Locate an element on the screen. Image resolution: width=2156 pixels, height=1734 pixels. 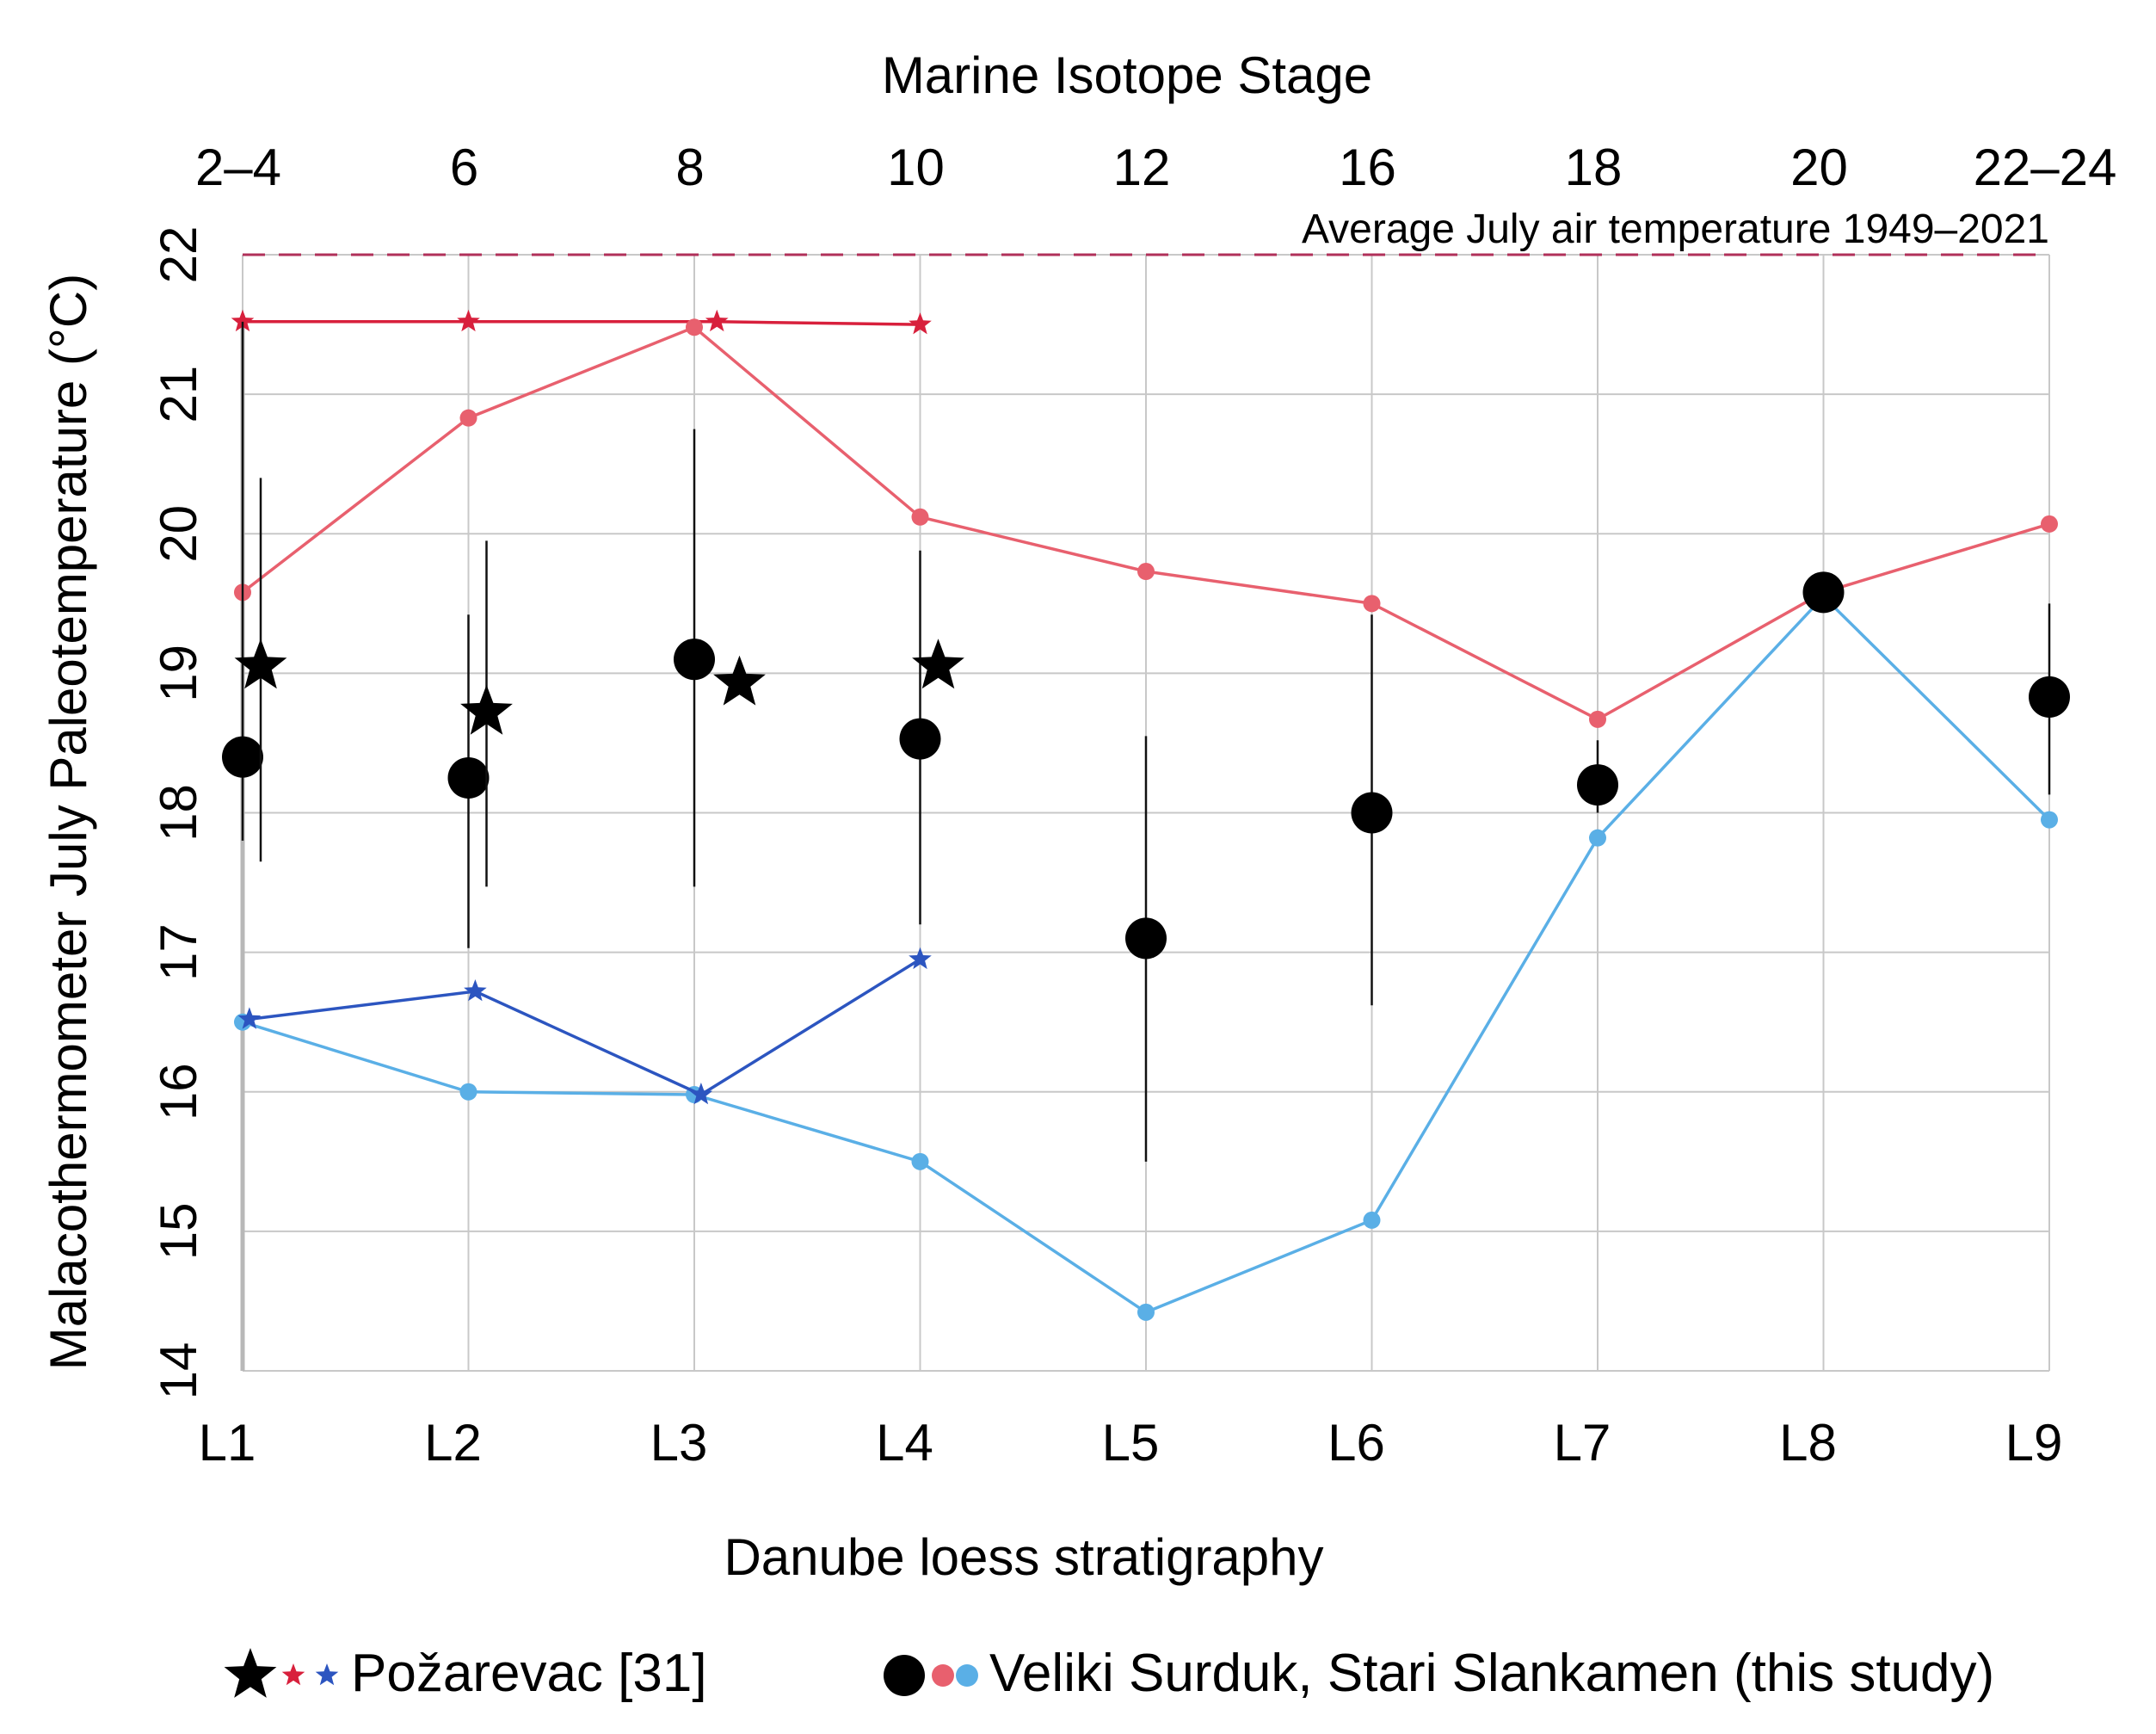
x-tick-label: L9 is located at coordinates (2034, 1443).